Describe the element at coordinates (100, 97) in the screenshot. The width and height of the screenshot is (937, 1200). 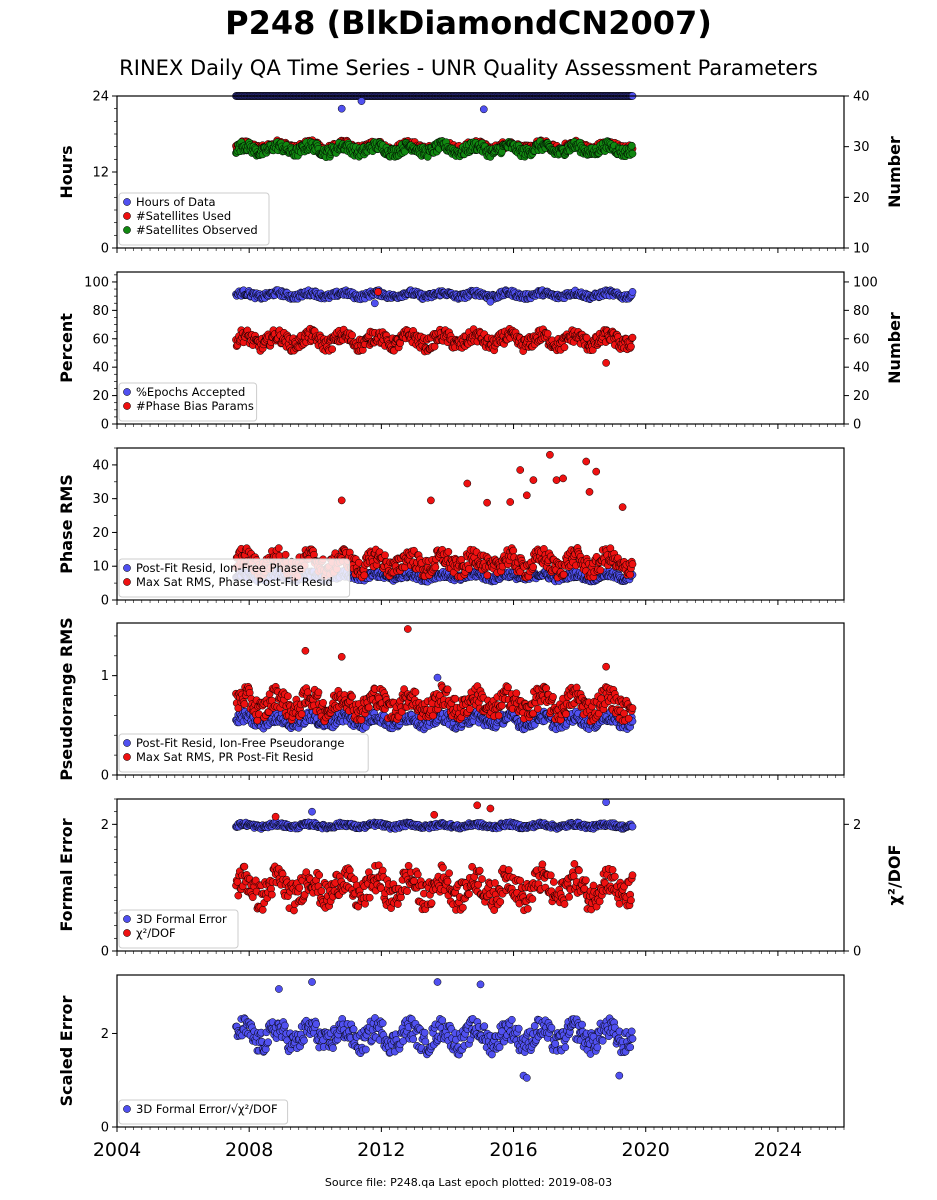
I see `y-tick-label: 24` at that location.